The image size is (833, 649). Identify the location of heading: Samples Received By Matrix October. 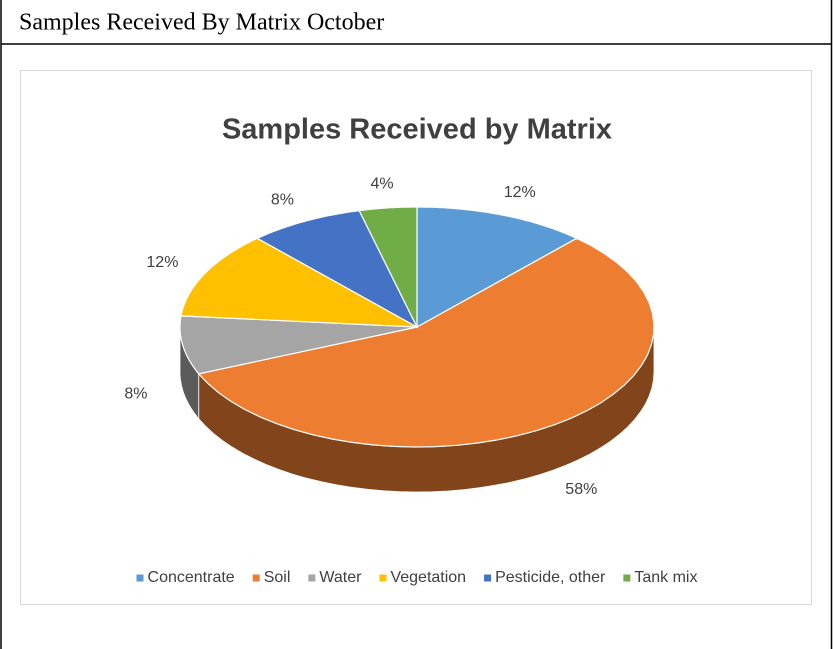
(201, 23).